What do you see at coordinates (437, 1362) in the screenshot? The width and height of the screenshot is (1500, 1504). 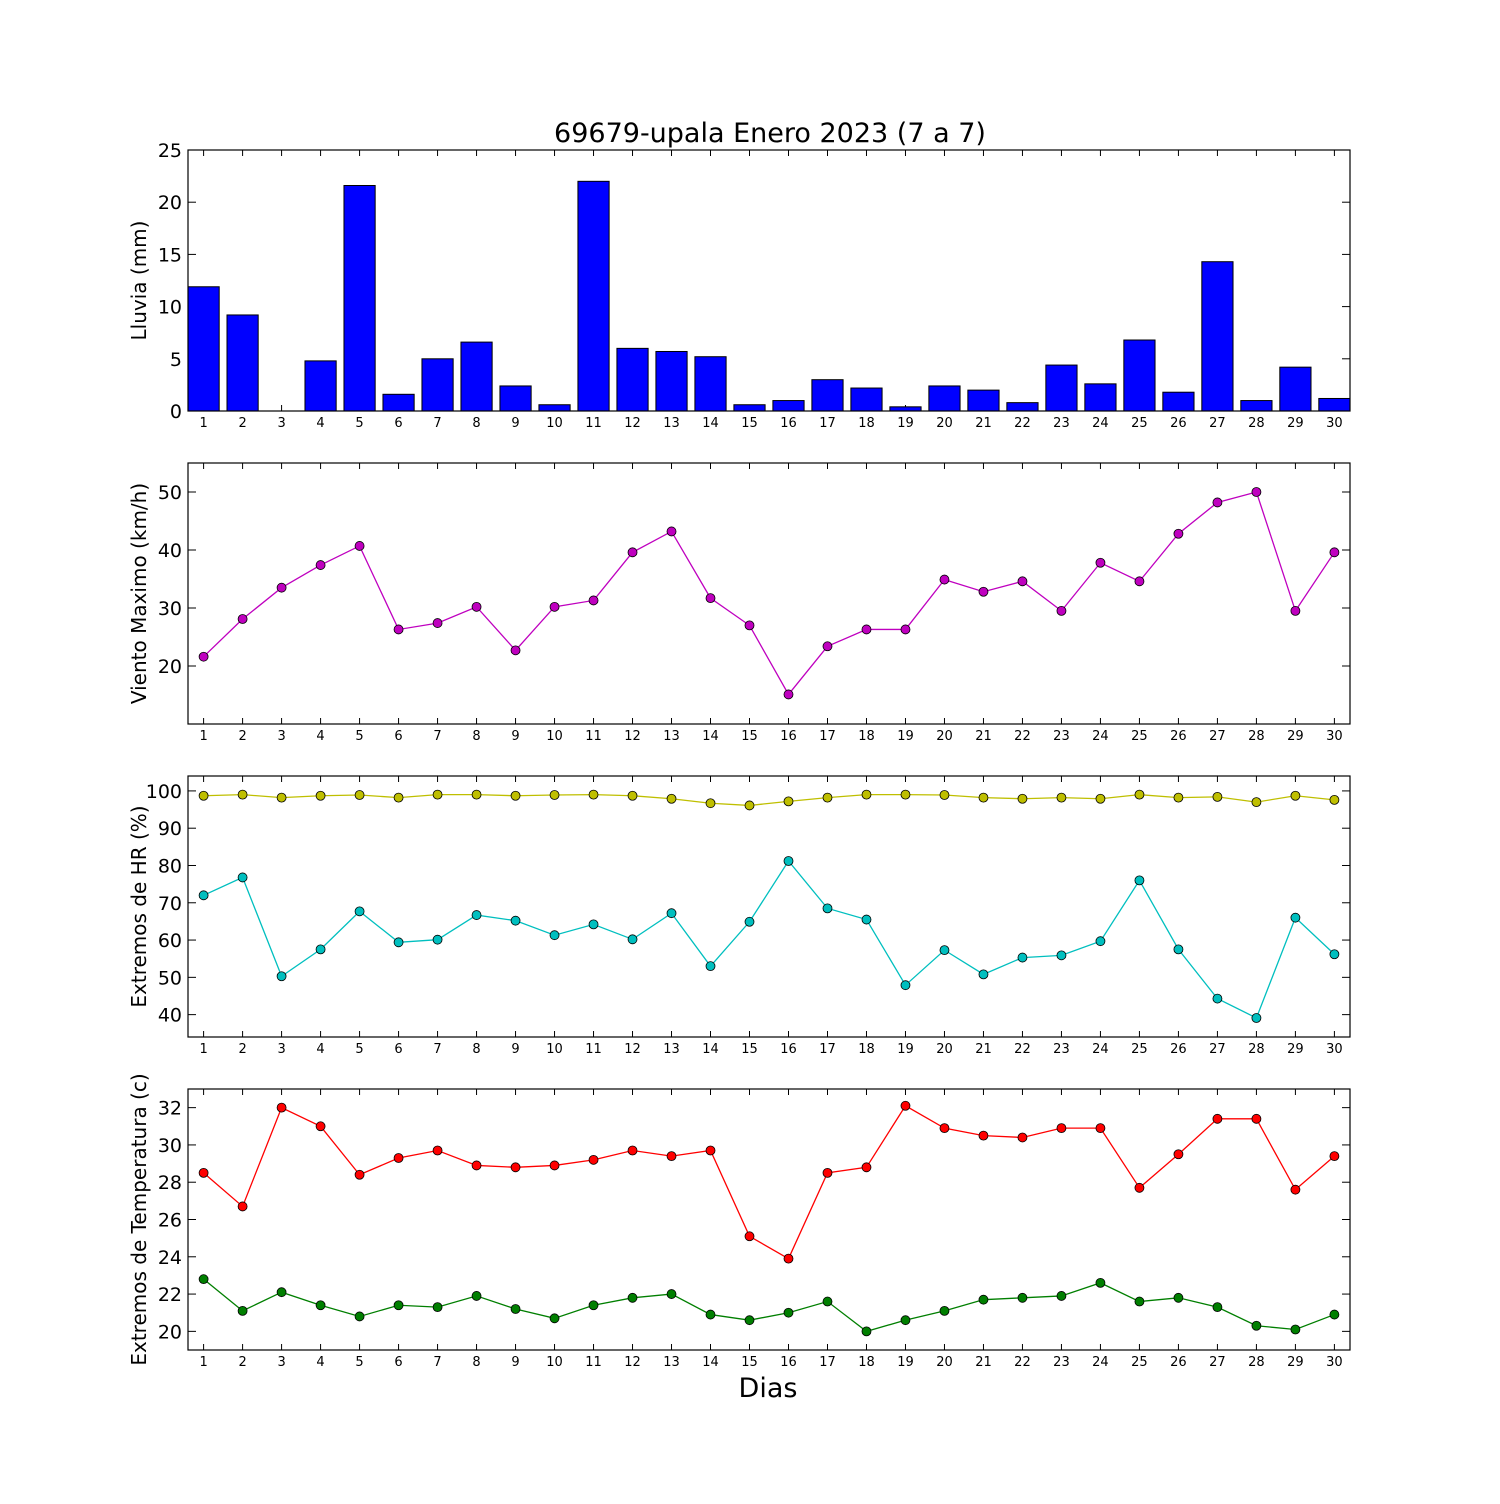 I see `x-tick-label: 7` at bounding box center [437, 1362].